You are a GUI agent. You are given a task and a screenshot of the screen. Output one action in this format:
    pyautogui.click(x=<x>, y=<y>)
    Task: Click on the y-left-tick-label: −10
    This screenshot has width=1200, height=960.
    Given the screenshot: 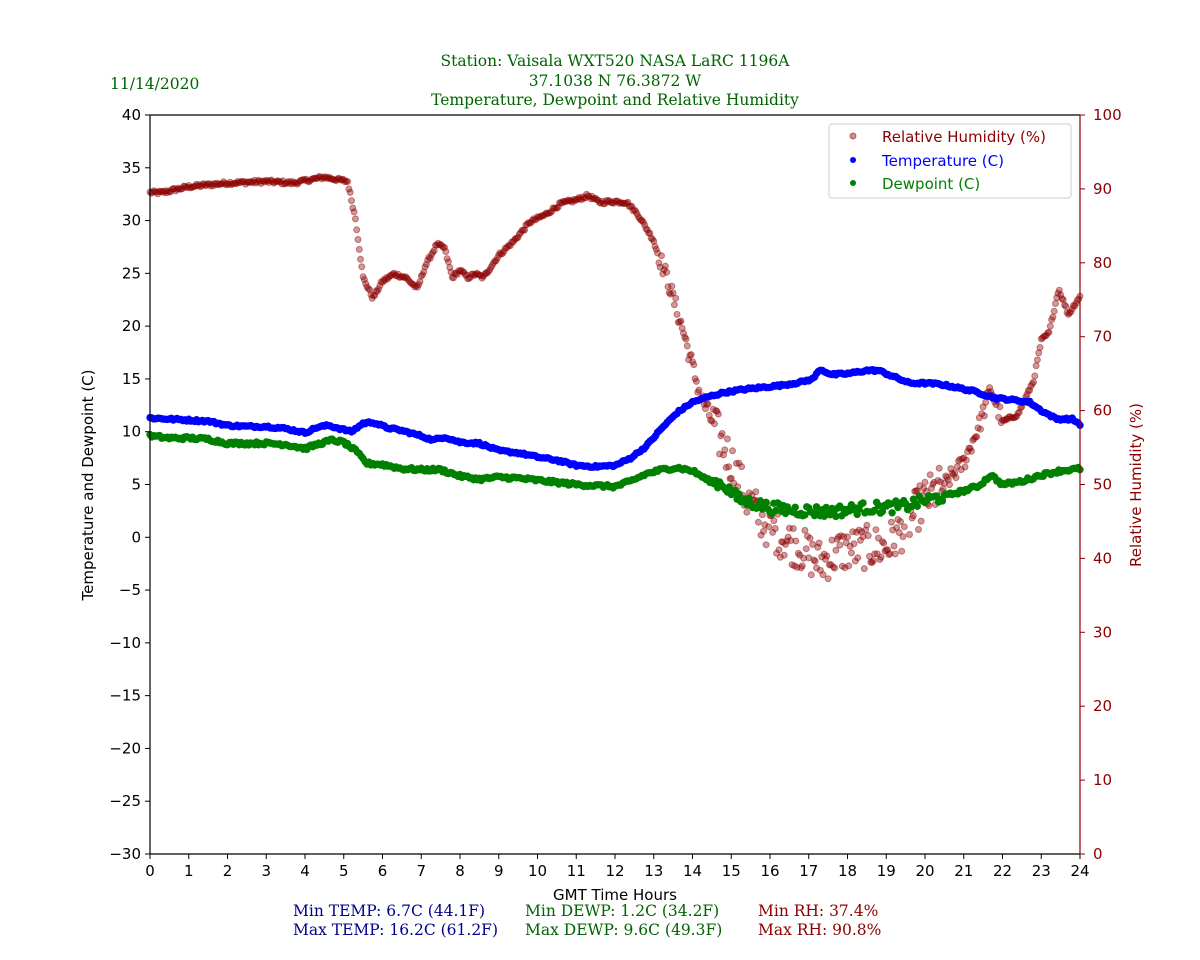 What is the action you would take?
    pyautogui.click(x=125, y=643)
    